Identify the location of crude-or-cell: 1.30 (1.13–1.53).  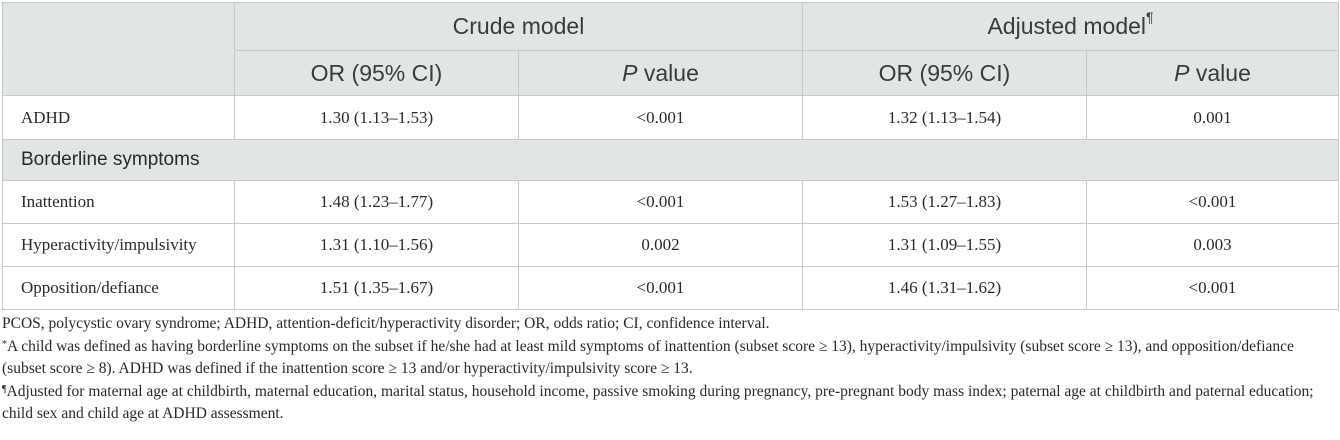
(376, 117).